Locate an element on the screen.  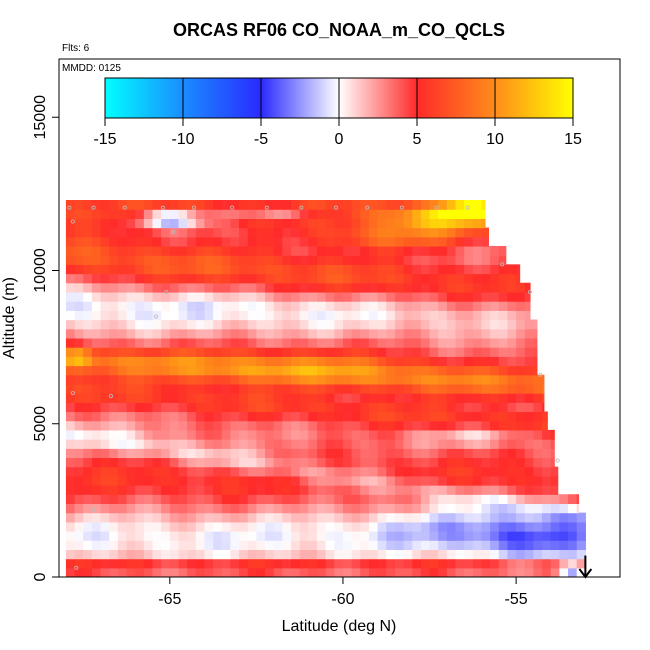
date-label: MMDD: 0125 is located at coordinates (91, 68).